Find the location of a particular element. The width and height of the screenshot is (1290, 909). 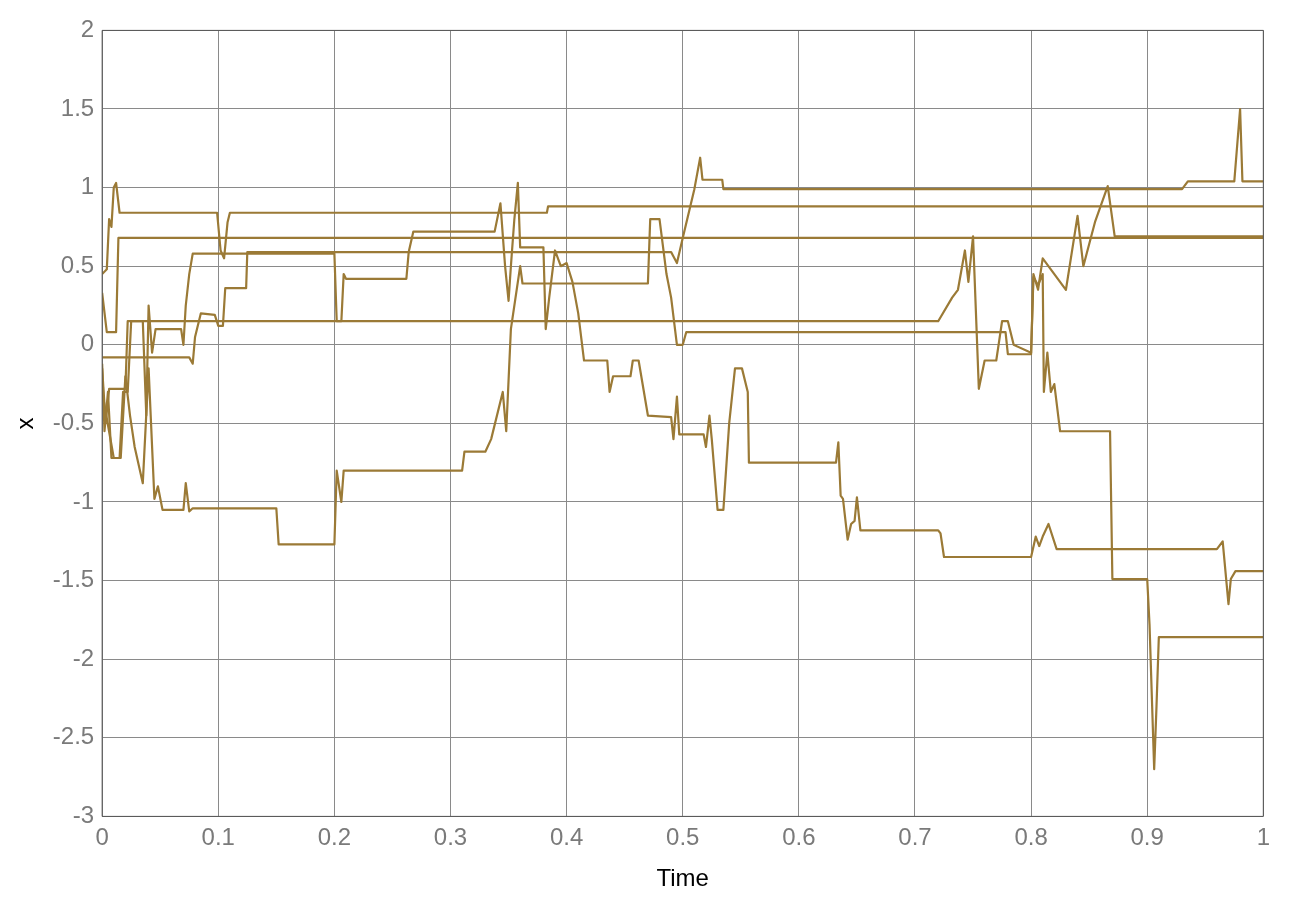

y-tick-label: -2 is located at coordinates (83, 657).